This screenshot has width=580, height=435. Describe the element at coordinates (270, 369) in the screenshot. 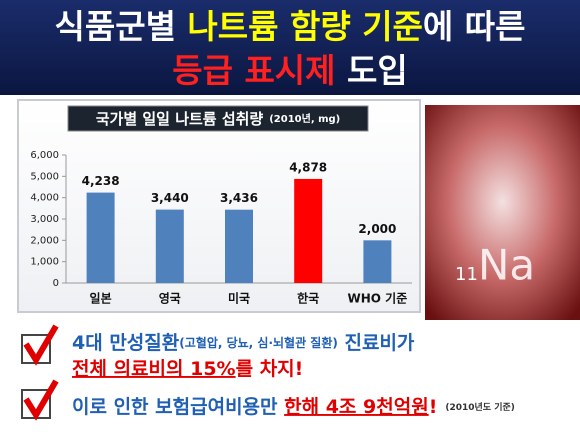

I see `bullet-text: 를 차지!` at that location.